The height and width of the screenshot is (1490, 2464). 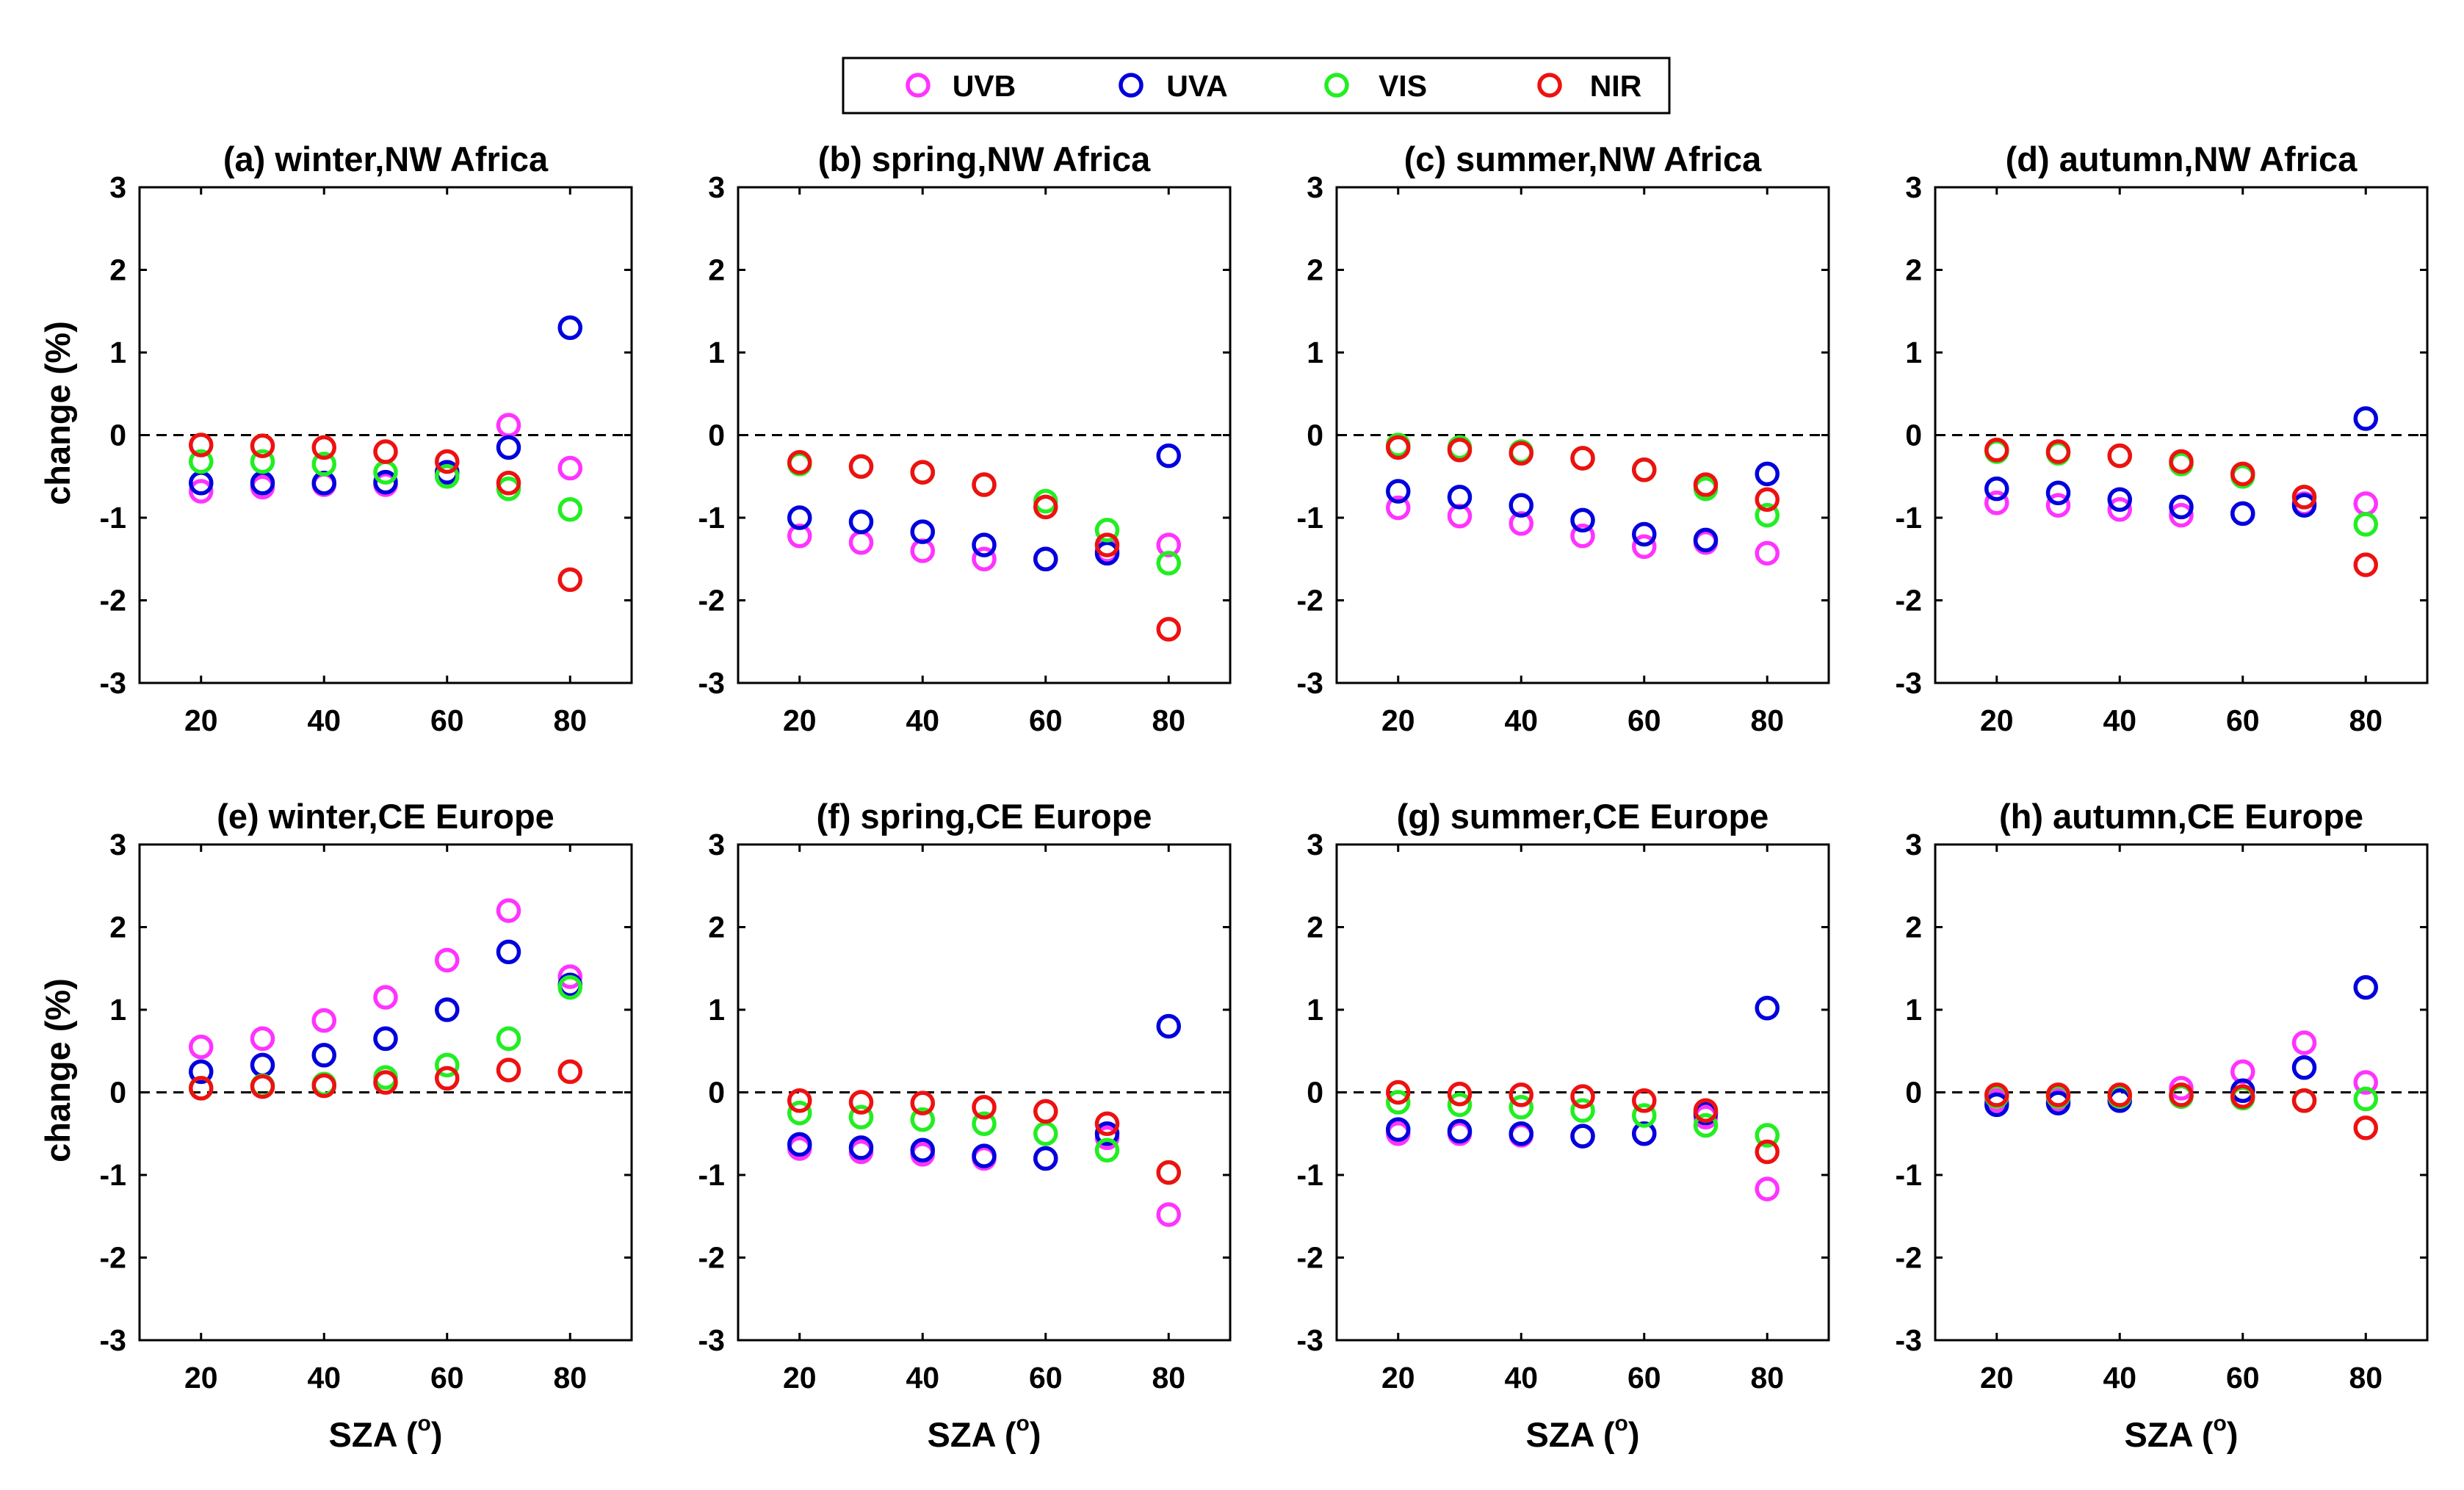 I want to click on panel-title: (b) spring,NW Africa, so click(x=984, y=159).